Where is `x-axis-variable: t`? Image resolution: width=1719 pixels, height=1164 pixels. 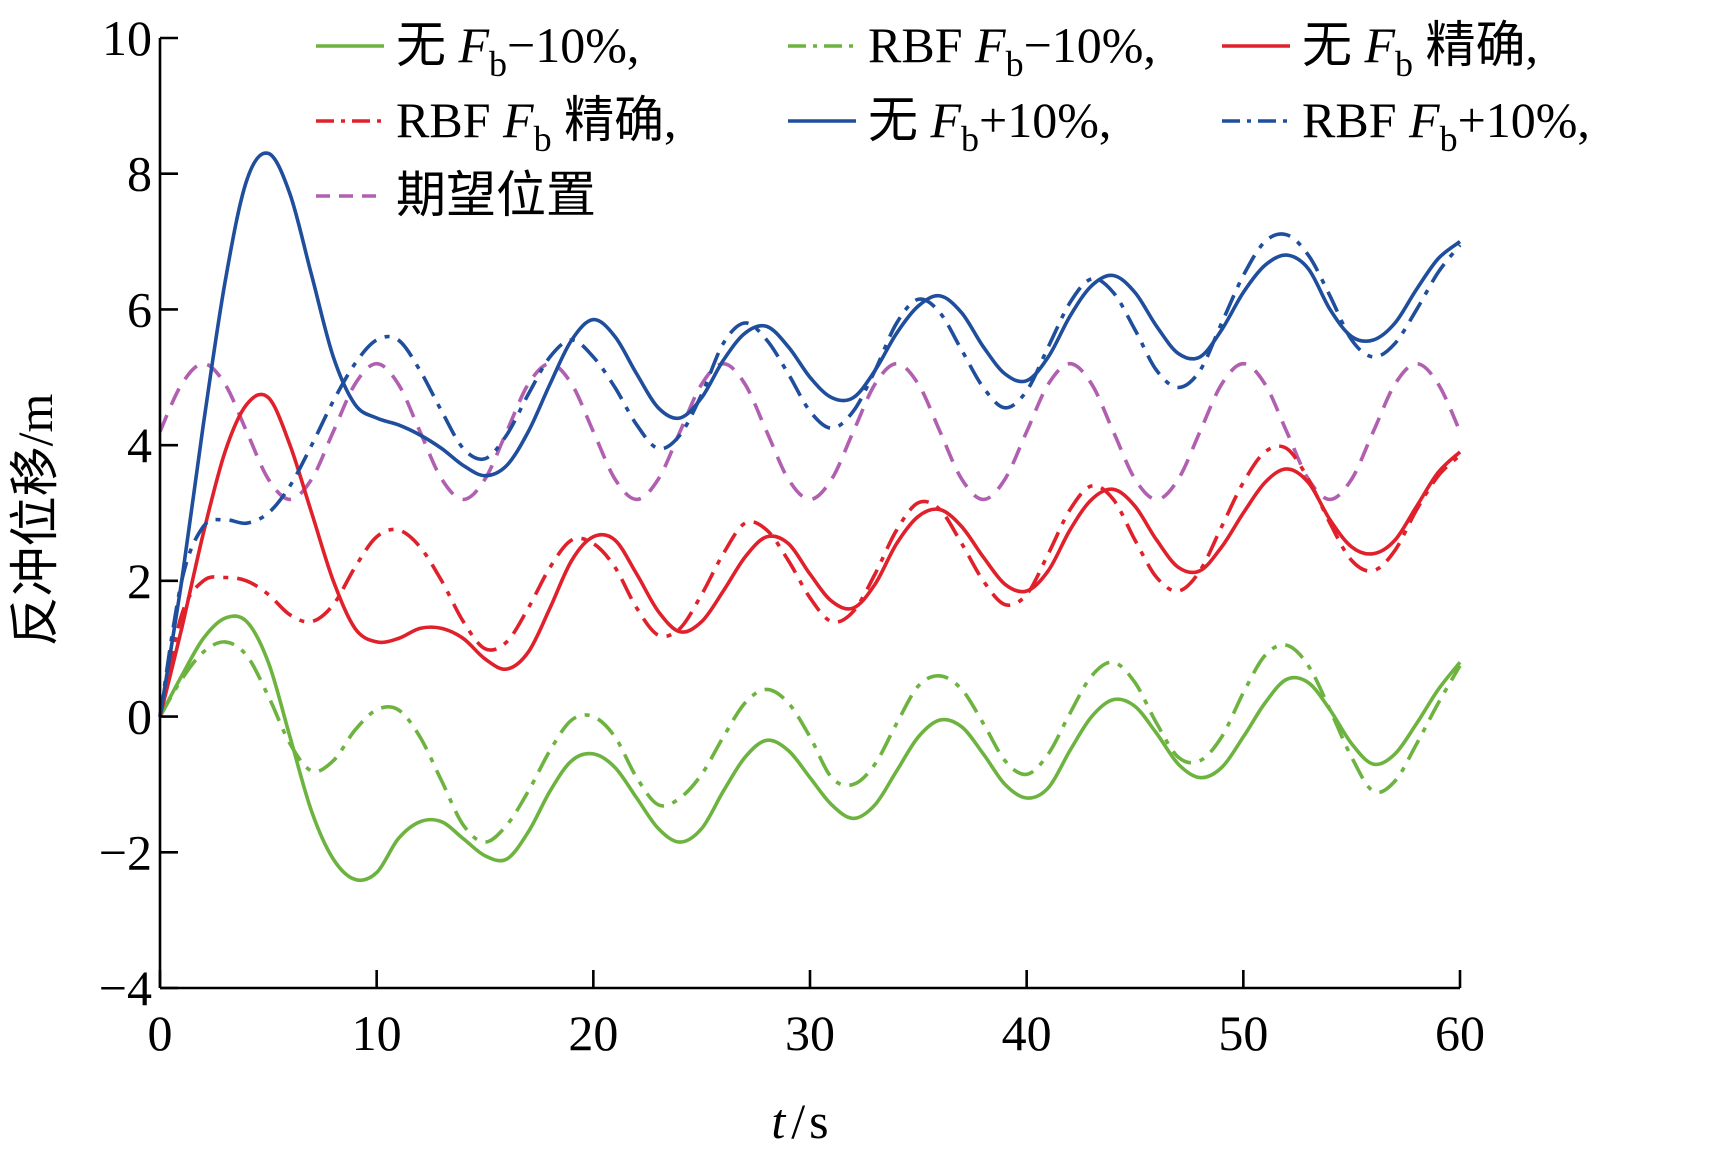
x-axis-variable: t is located at coordinates (778, 1121).